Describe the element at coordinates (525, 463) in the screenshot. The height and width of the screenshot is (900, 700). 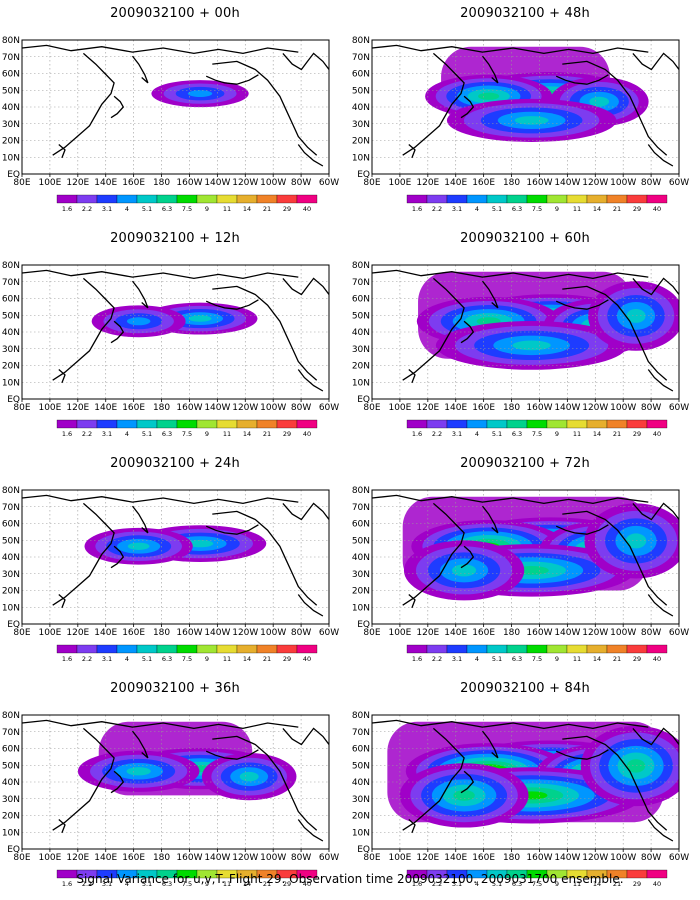
I see `panel-title: 2009032100 + 72h` at that location.